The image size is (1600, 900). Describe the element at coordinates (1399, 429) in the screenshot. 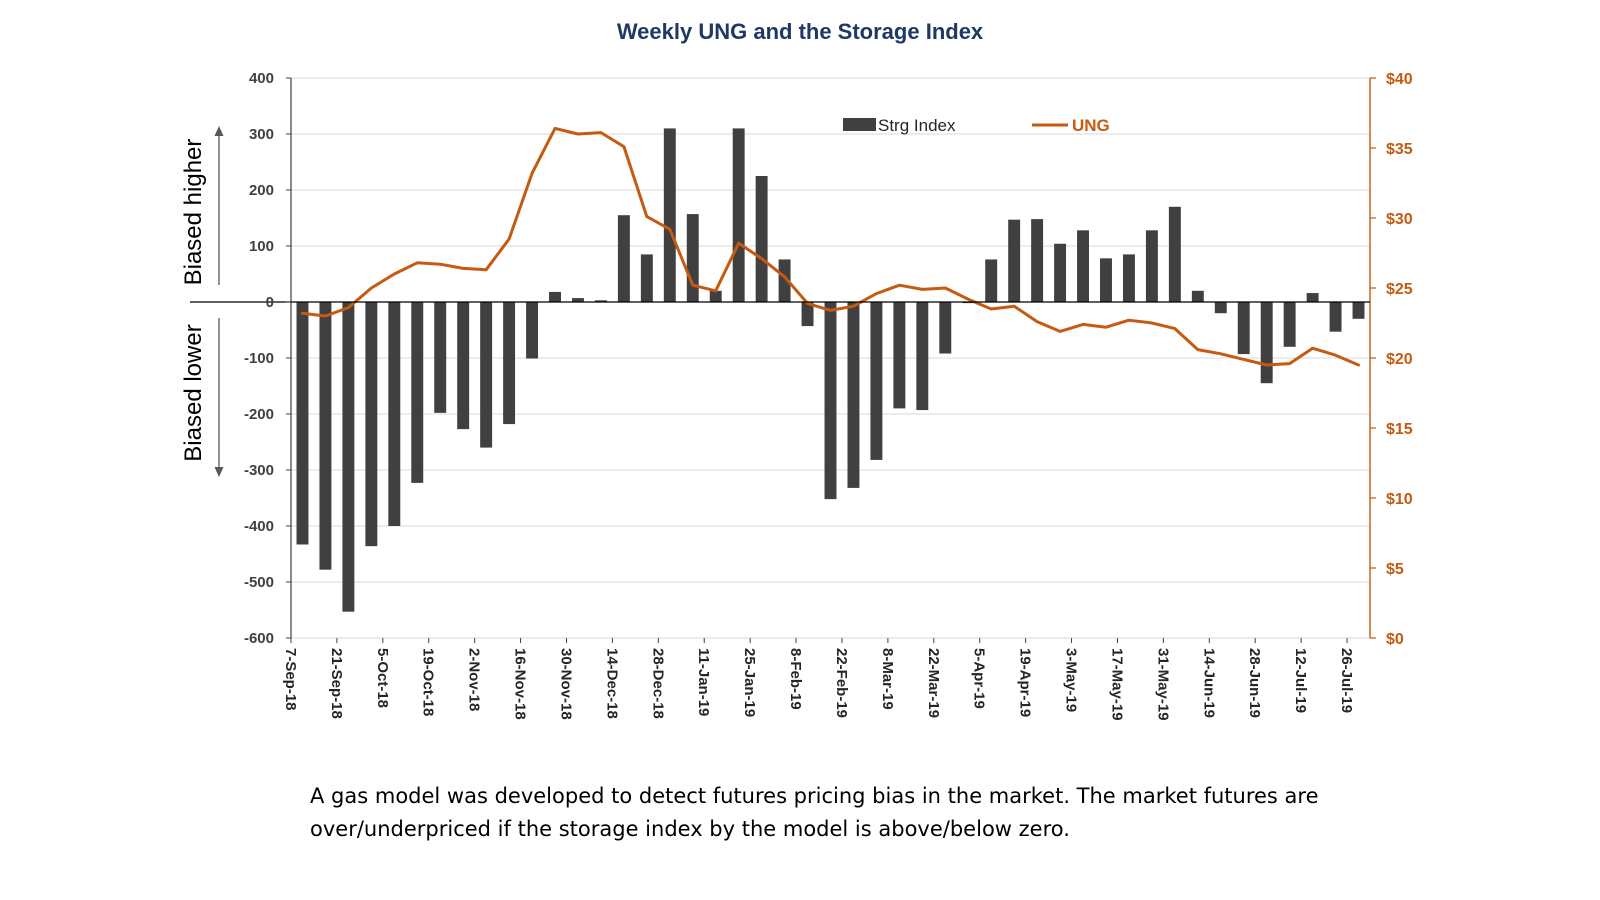

I see `right-tick-label: $15` at that location.